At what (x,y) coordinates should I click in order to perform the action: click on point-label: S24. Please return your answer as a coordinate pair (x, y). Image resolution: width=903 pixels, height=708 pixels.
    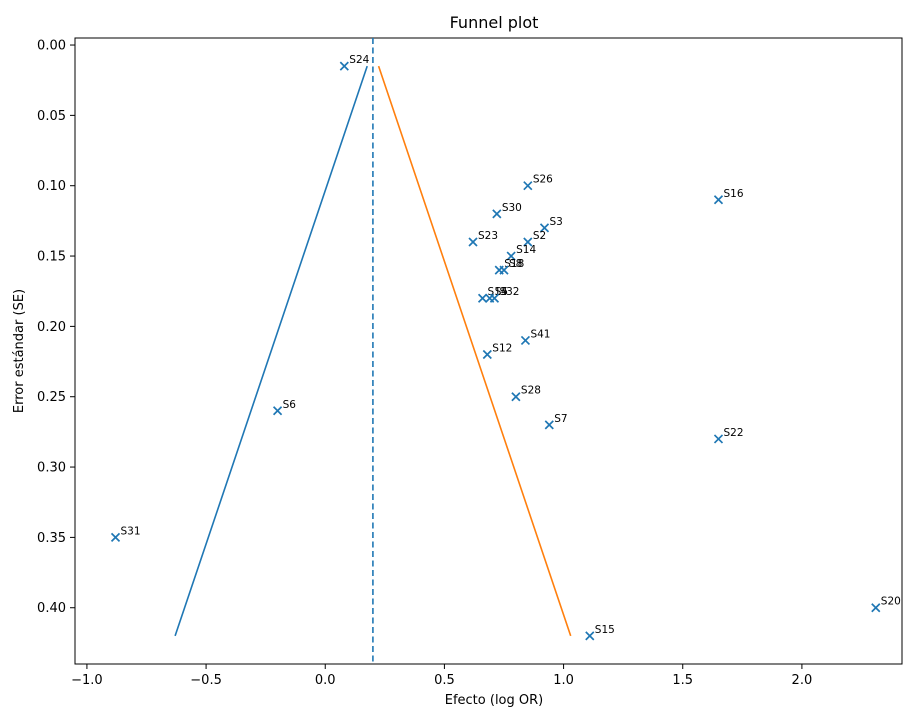
    Looking at the image, I should click on (359, 60).